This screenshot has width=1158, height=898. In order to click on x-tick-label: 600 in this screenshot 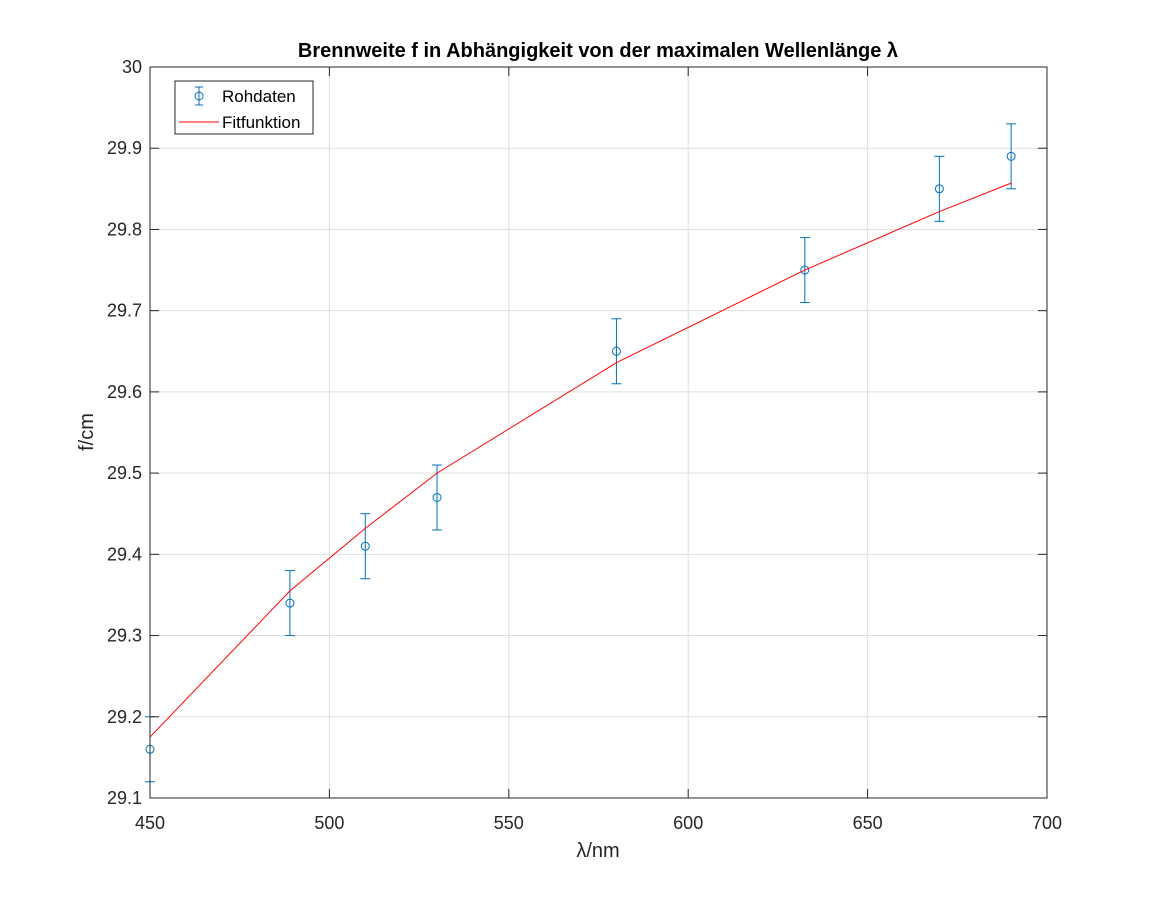, I will do `click(688, 823)`.